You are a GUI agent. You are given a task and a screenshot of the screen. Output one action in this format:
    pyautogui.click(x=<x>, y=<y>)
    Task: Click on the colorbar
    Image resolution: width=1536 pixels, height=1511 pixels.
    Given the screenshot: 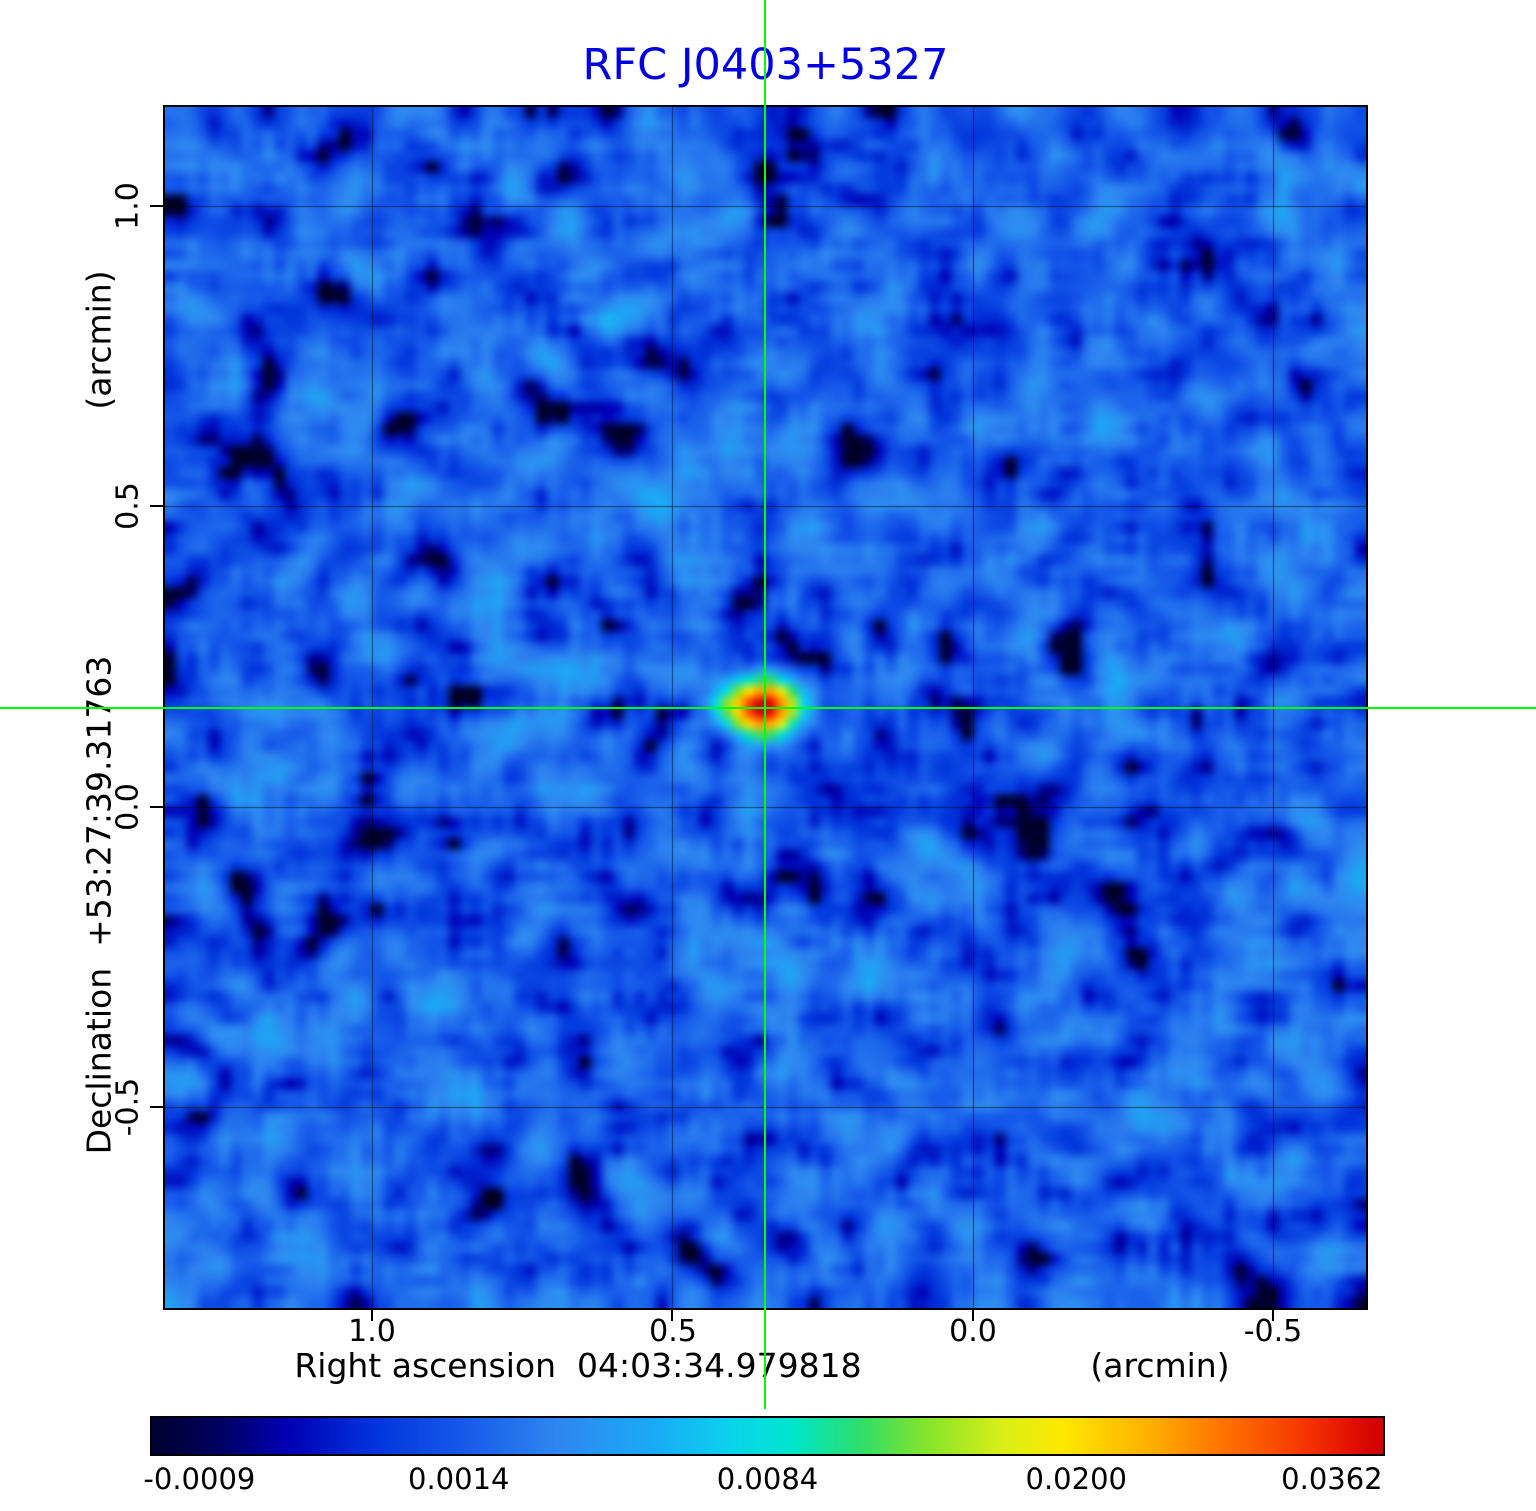 What is the action you would take?
    pyautogui.click(x=767, y=1436)
    